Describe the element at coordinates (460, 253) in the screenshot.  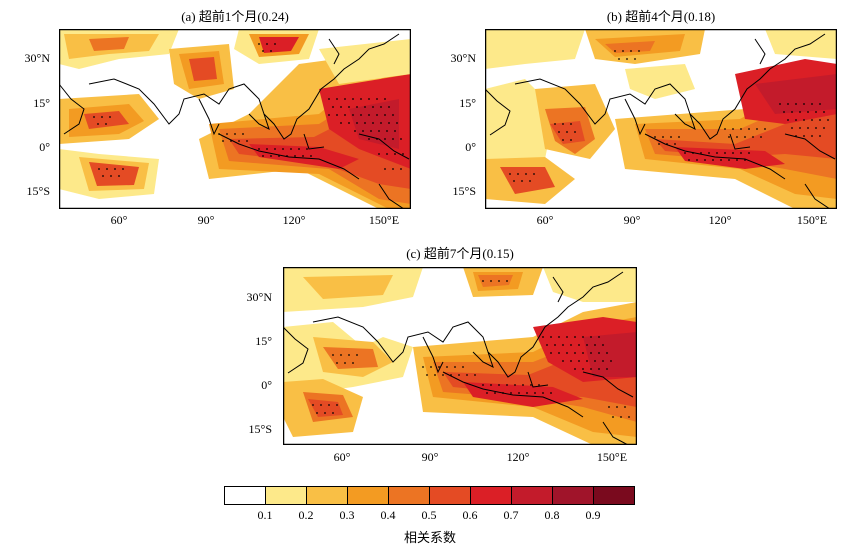
I see `panel-c-title: (c) 超前7个月(0.15)` at that location.